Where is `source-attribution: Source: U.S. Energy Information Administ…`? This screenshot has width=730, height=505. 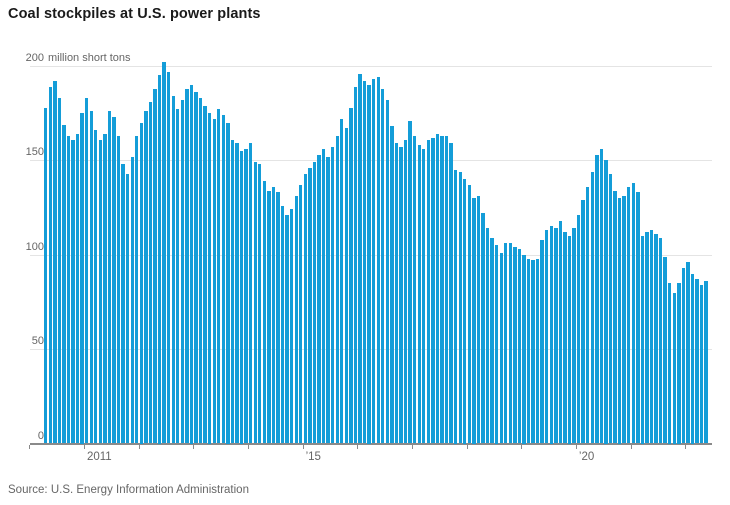
source-attribution: Source: U.S. Energy Information Administ… is located at coordinates (128, 490).